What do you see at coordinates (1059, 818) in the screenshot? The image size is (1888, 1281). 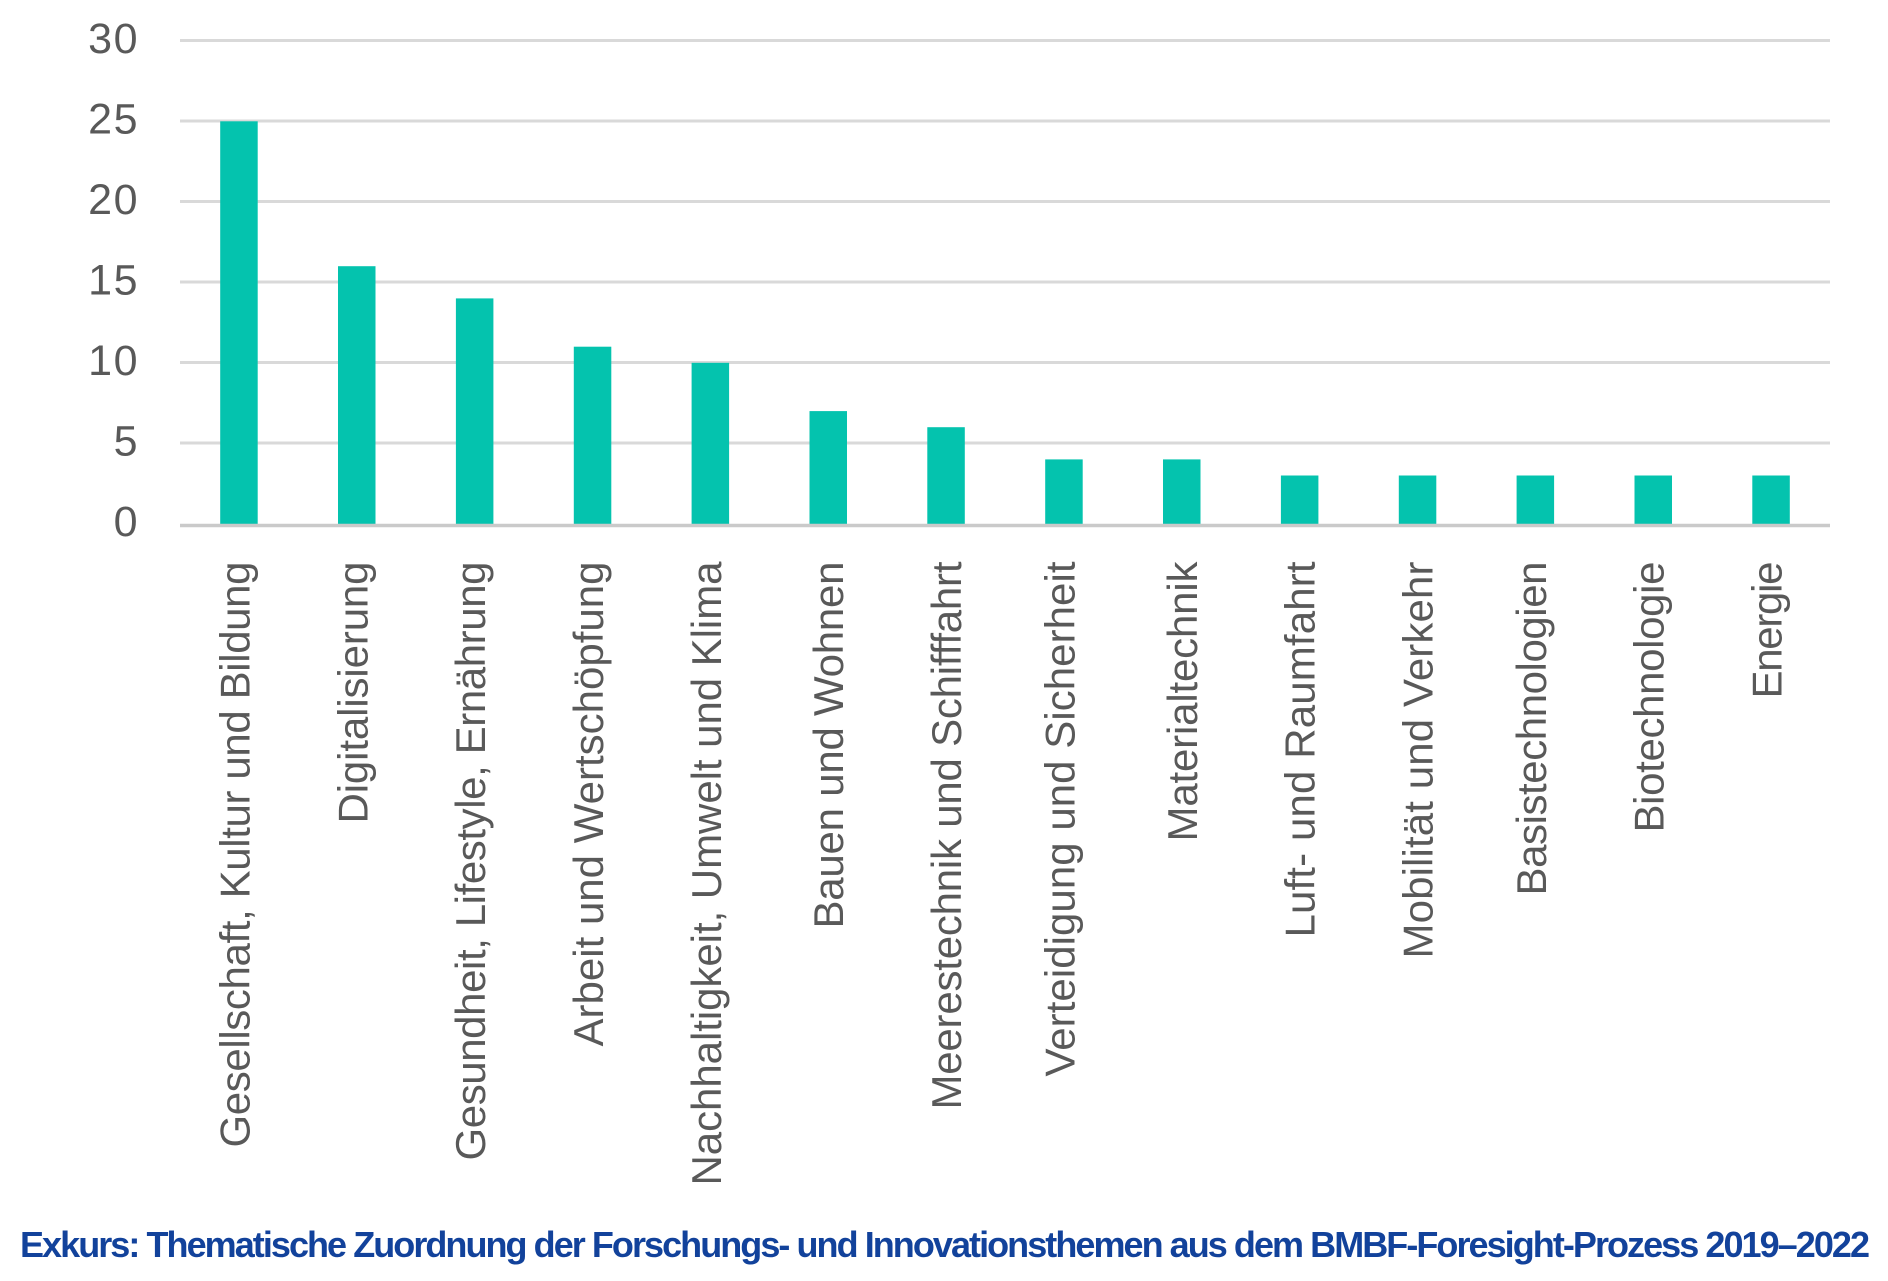 I see `svg-text: Verteidigung und Sicherheit` at bounding box center [1059, 818].